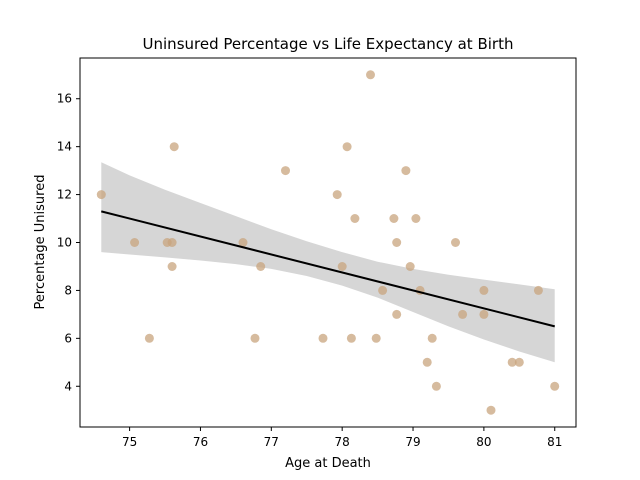 This screenshot has height=480, width=640. What do you see at coordinates (64, 243) in the screenshot?
I see `y-tick-label: 10` at bounding box center [64, 243].